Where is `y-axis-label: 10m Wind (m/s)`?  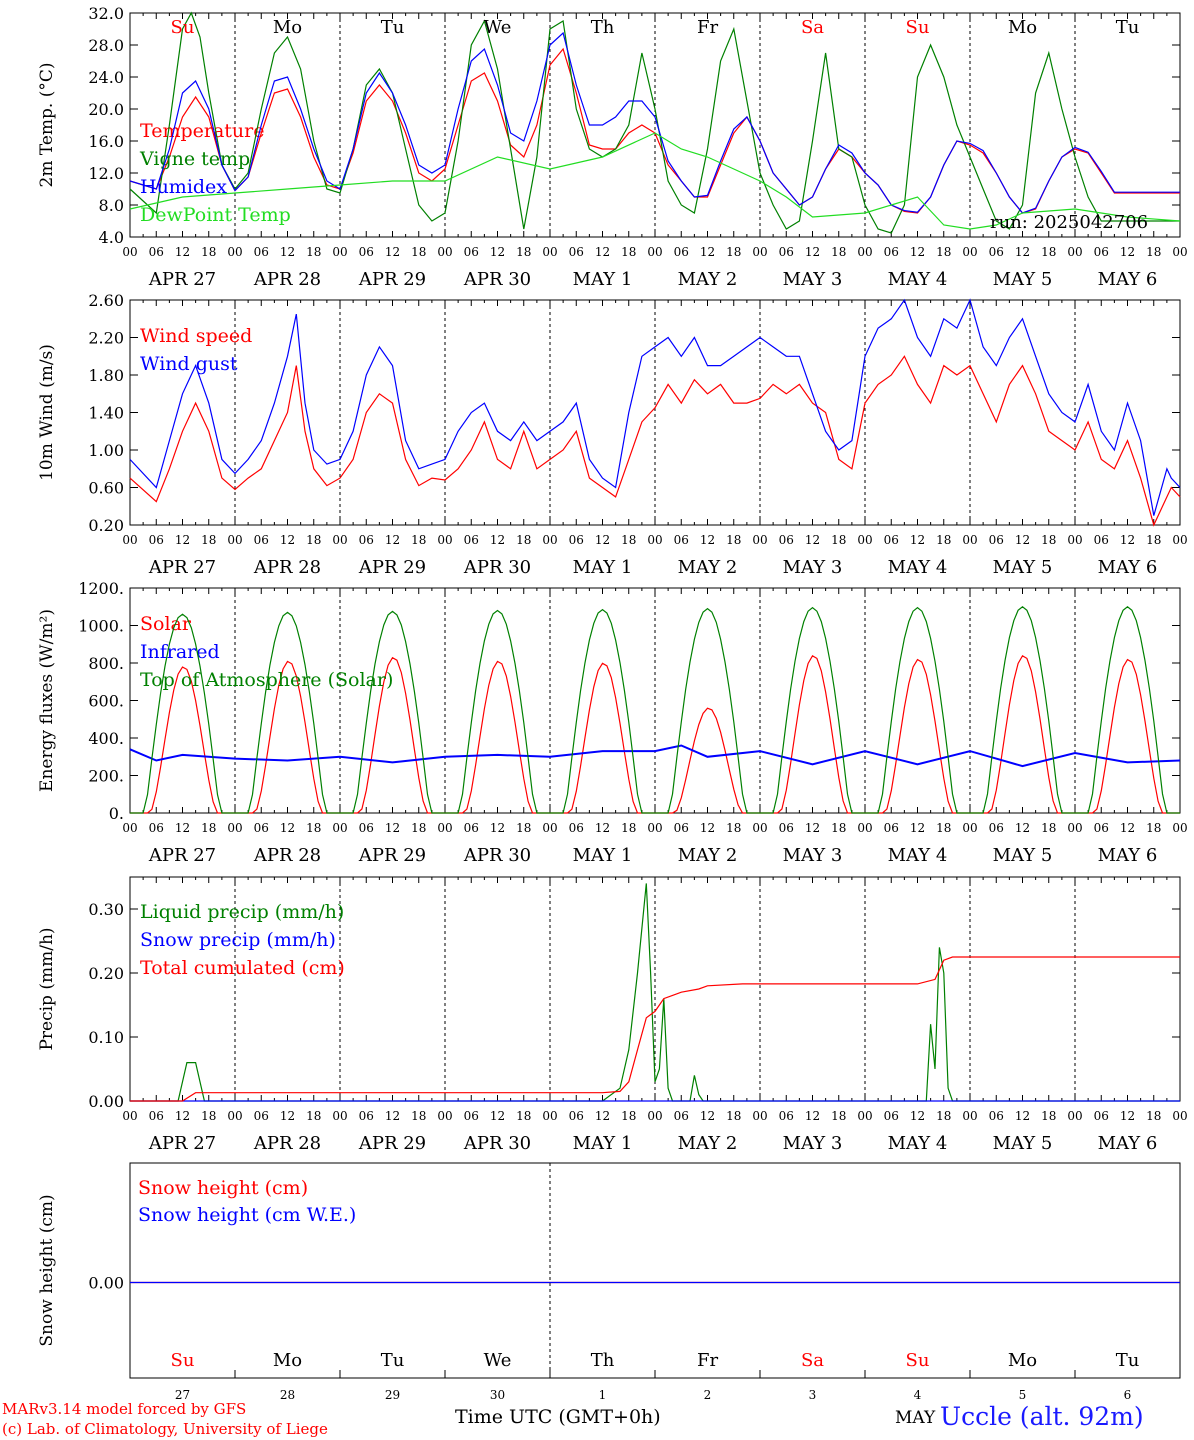 y-axis-label: 10m Wind (m/s) is located at coordinates (47, 412).